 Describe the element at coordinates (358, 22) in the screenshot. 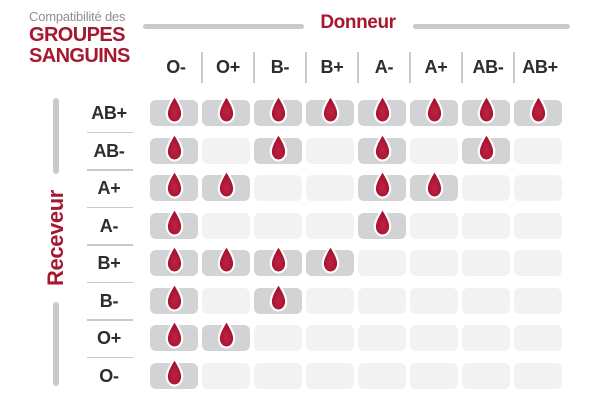

I see `donor-axis-label: Donneur` at that location.